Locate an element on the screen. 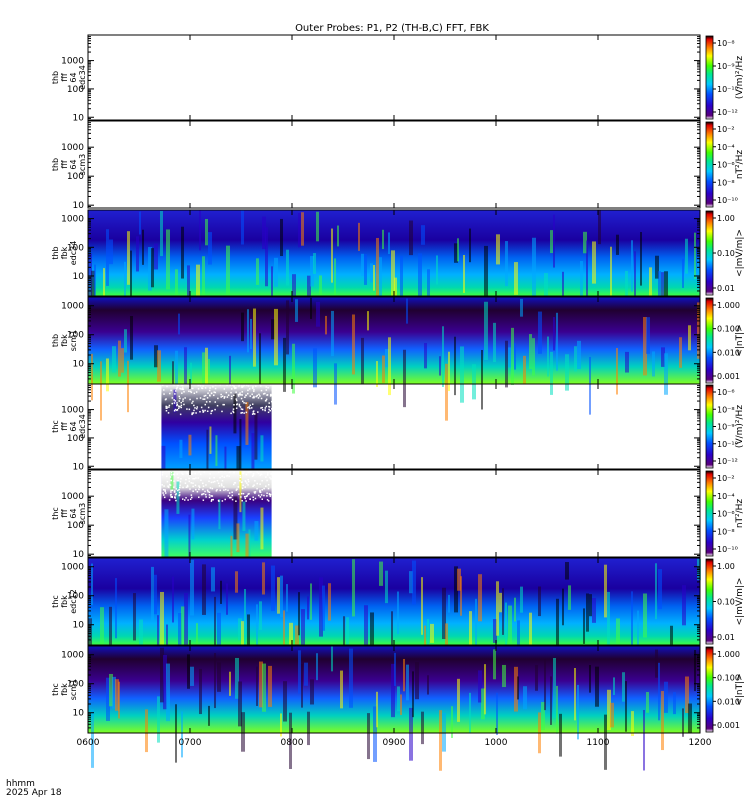  x-tick-label: 0800 is located at coordinates (292, 743).